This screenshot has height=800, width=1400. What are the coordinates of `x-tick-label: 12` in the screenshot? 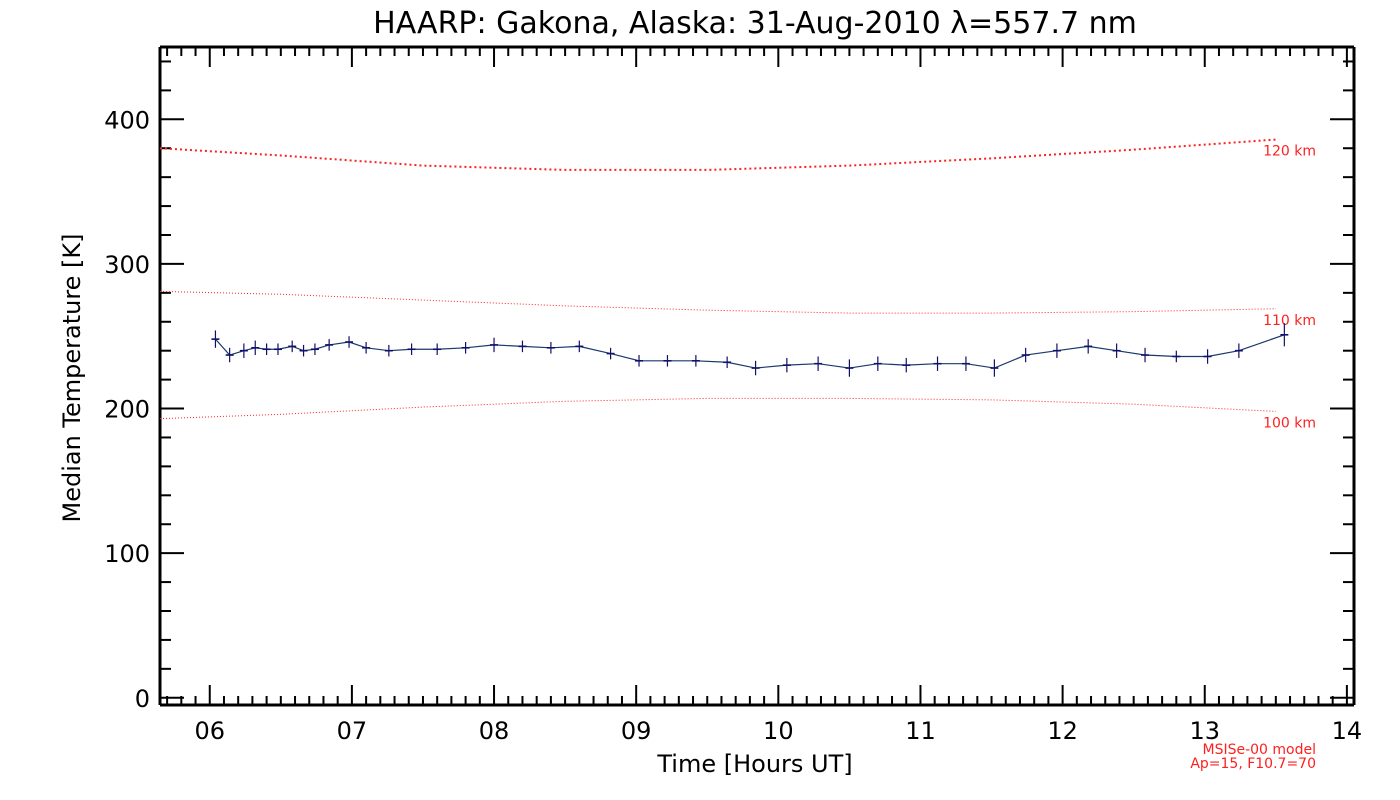 It's located at (1062, 731).